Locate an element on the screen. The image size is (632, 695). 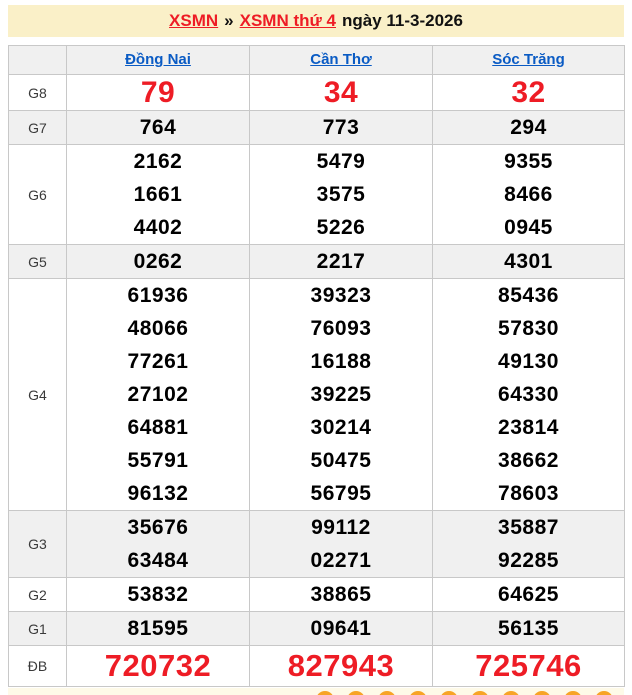
prize-label-g7: G7 is located at coordinates (37, 127).